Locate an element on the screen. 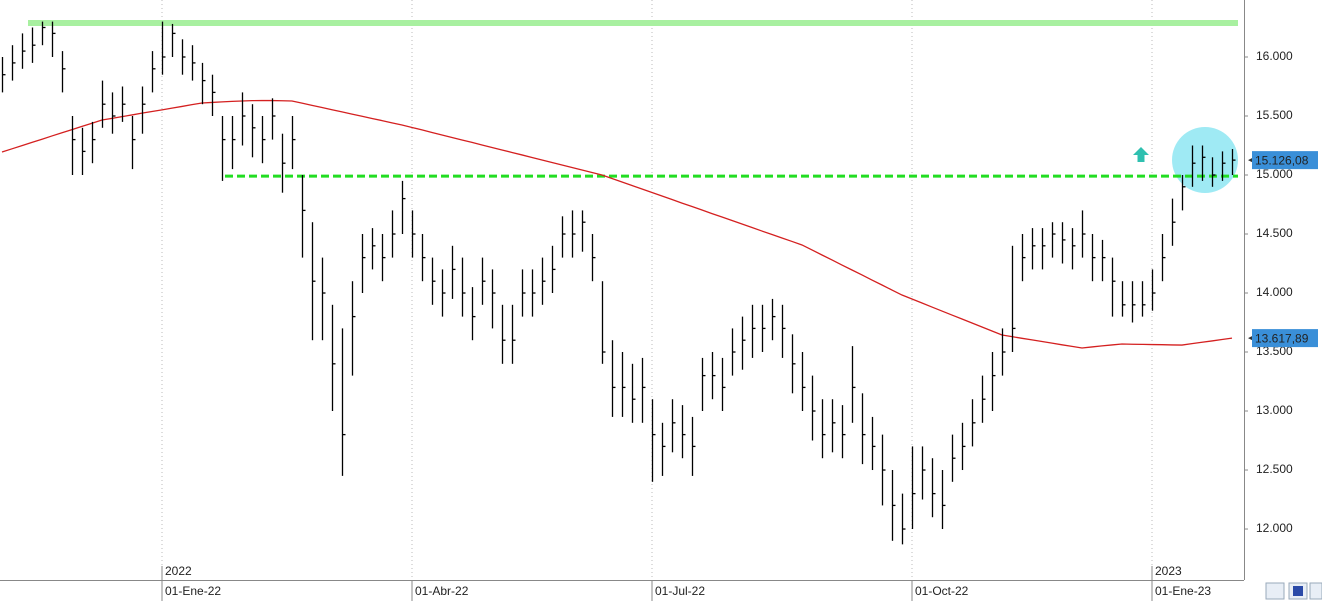  toolbar is located at coordinates (1293, 591).